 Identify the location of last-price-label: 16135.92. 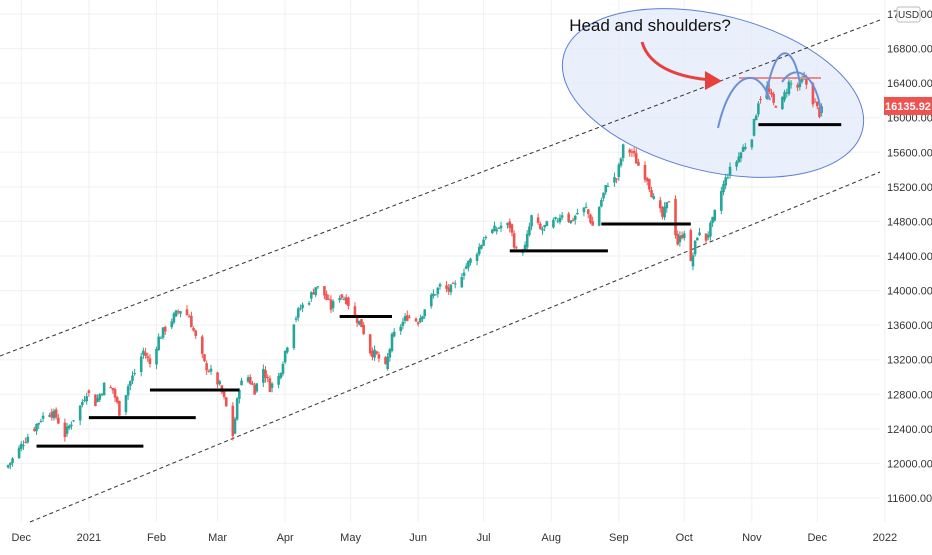
(908, 107).